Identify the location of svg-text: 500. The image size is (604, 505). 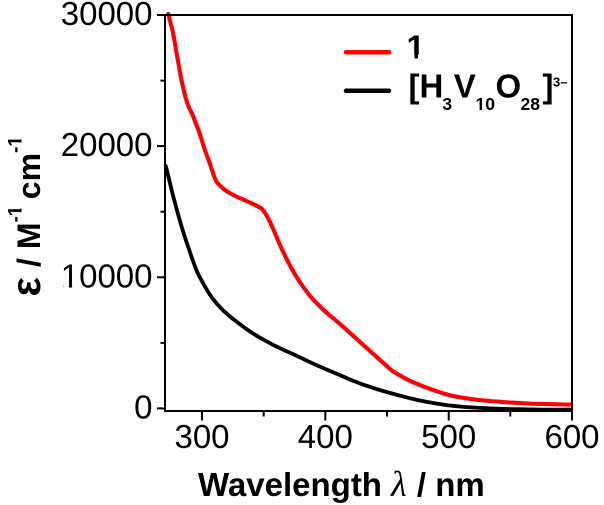
(448, 436).